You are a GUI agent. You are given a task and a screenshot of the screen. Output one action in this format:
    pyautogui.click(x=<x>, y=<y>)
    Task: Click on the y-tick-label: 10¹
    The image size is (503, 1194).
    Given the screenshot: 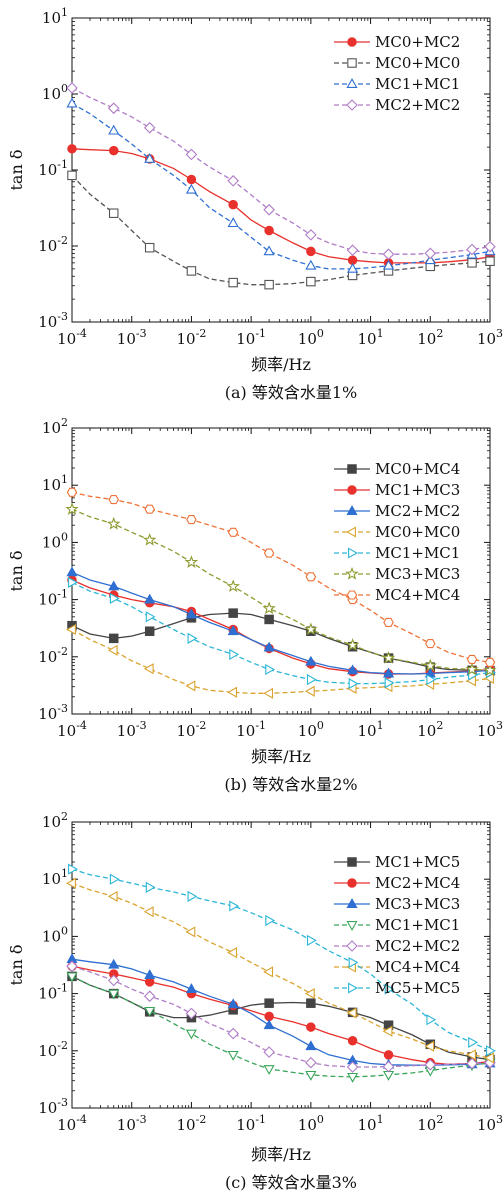 What is the action you would take?
    pyautogui.click(x=55, y=877)
    